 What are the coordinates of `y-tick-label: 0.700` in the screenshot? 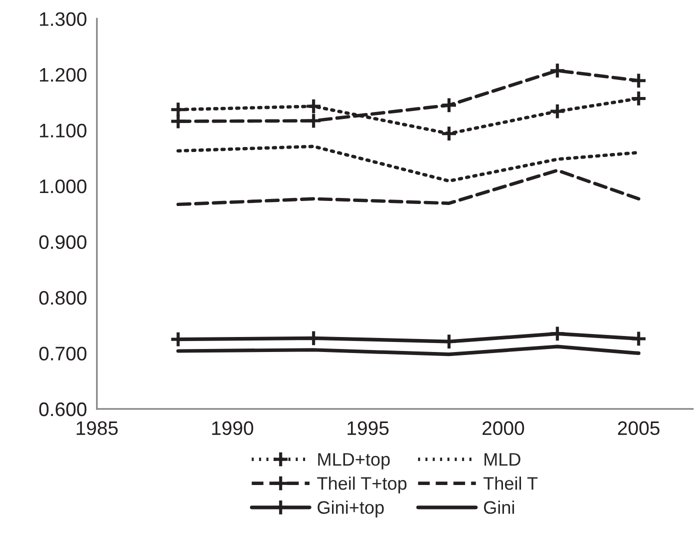 It's located at (62, 353).